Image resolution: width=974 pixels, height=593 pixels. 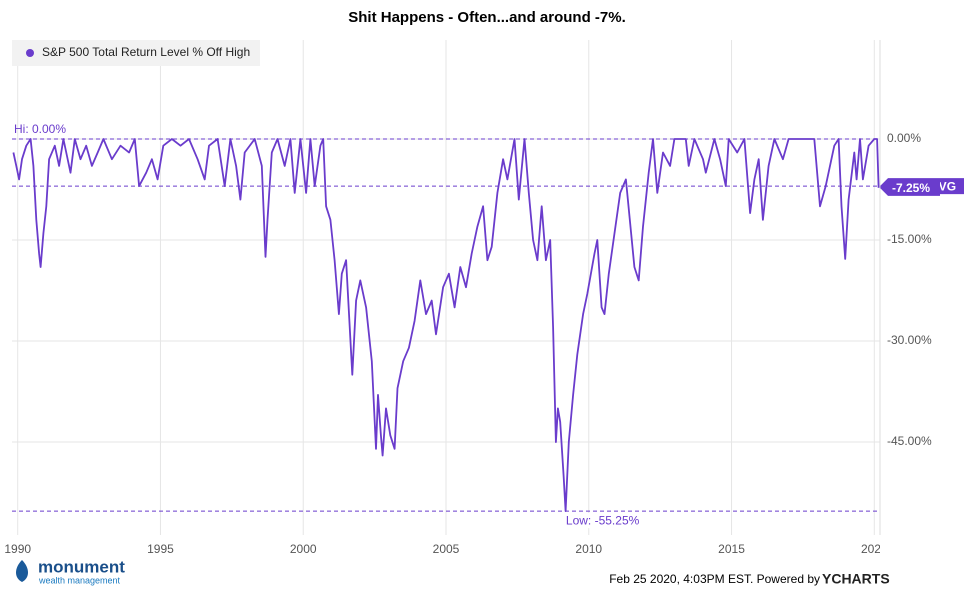 What do you see at coordinates (909, 340) in the screenshot?
I see `y-tick-label: -30.00%` at bounding box center [909, 340].